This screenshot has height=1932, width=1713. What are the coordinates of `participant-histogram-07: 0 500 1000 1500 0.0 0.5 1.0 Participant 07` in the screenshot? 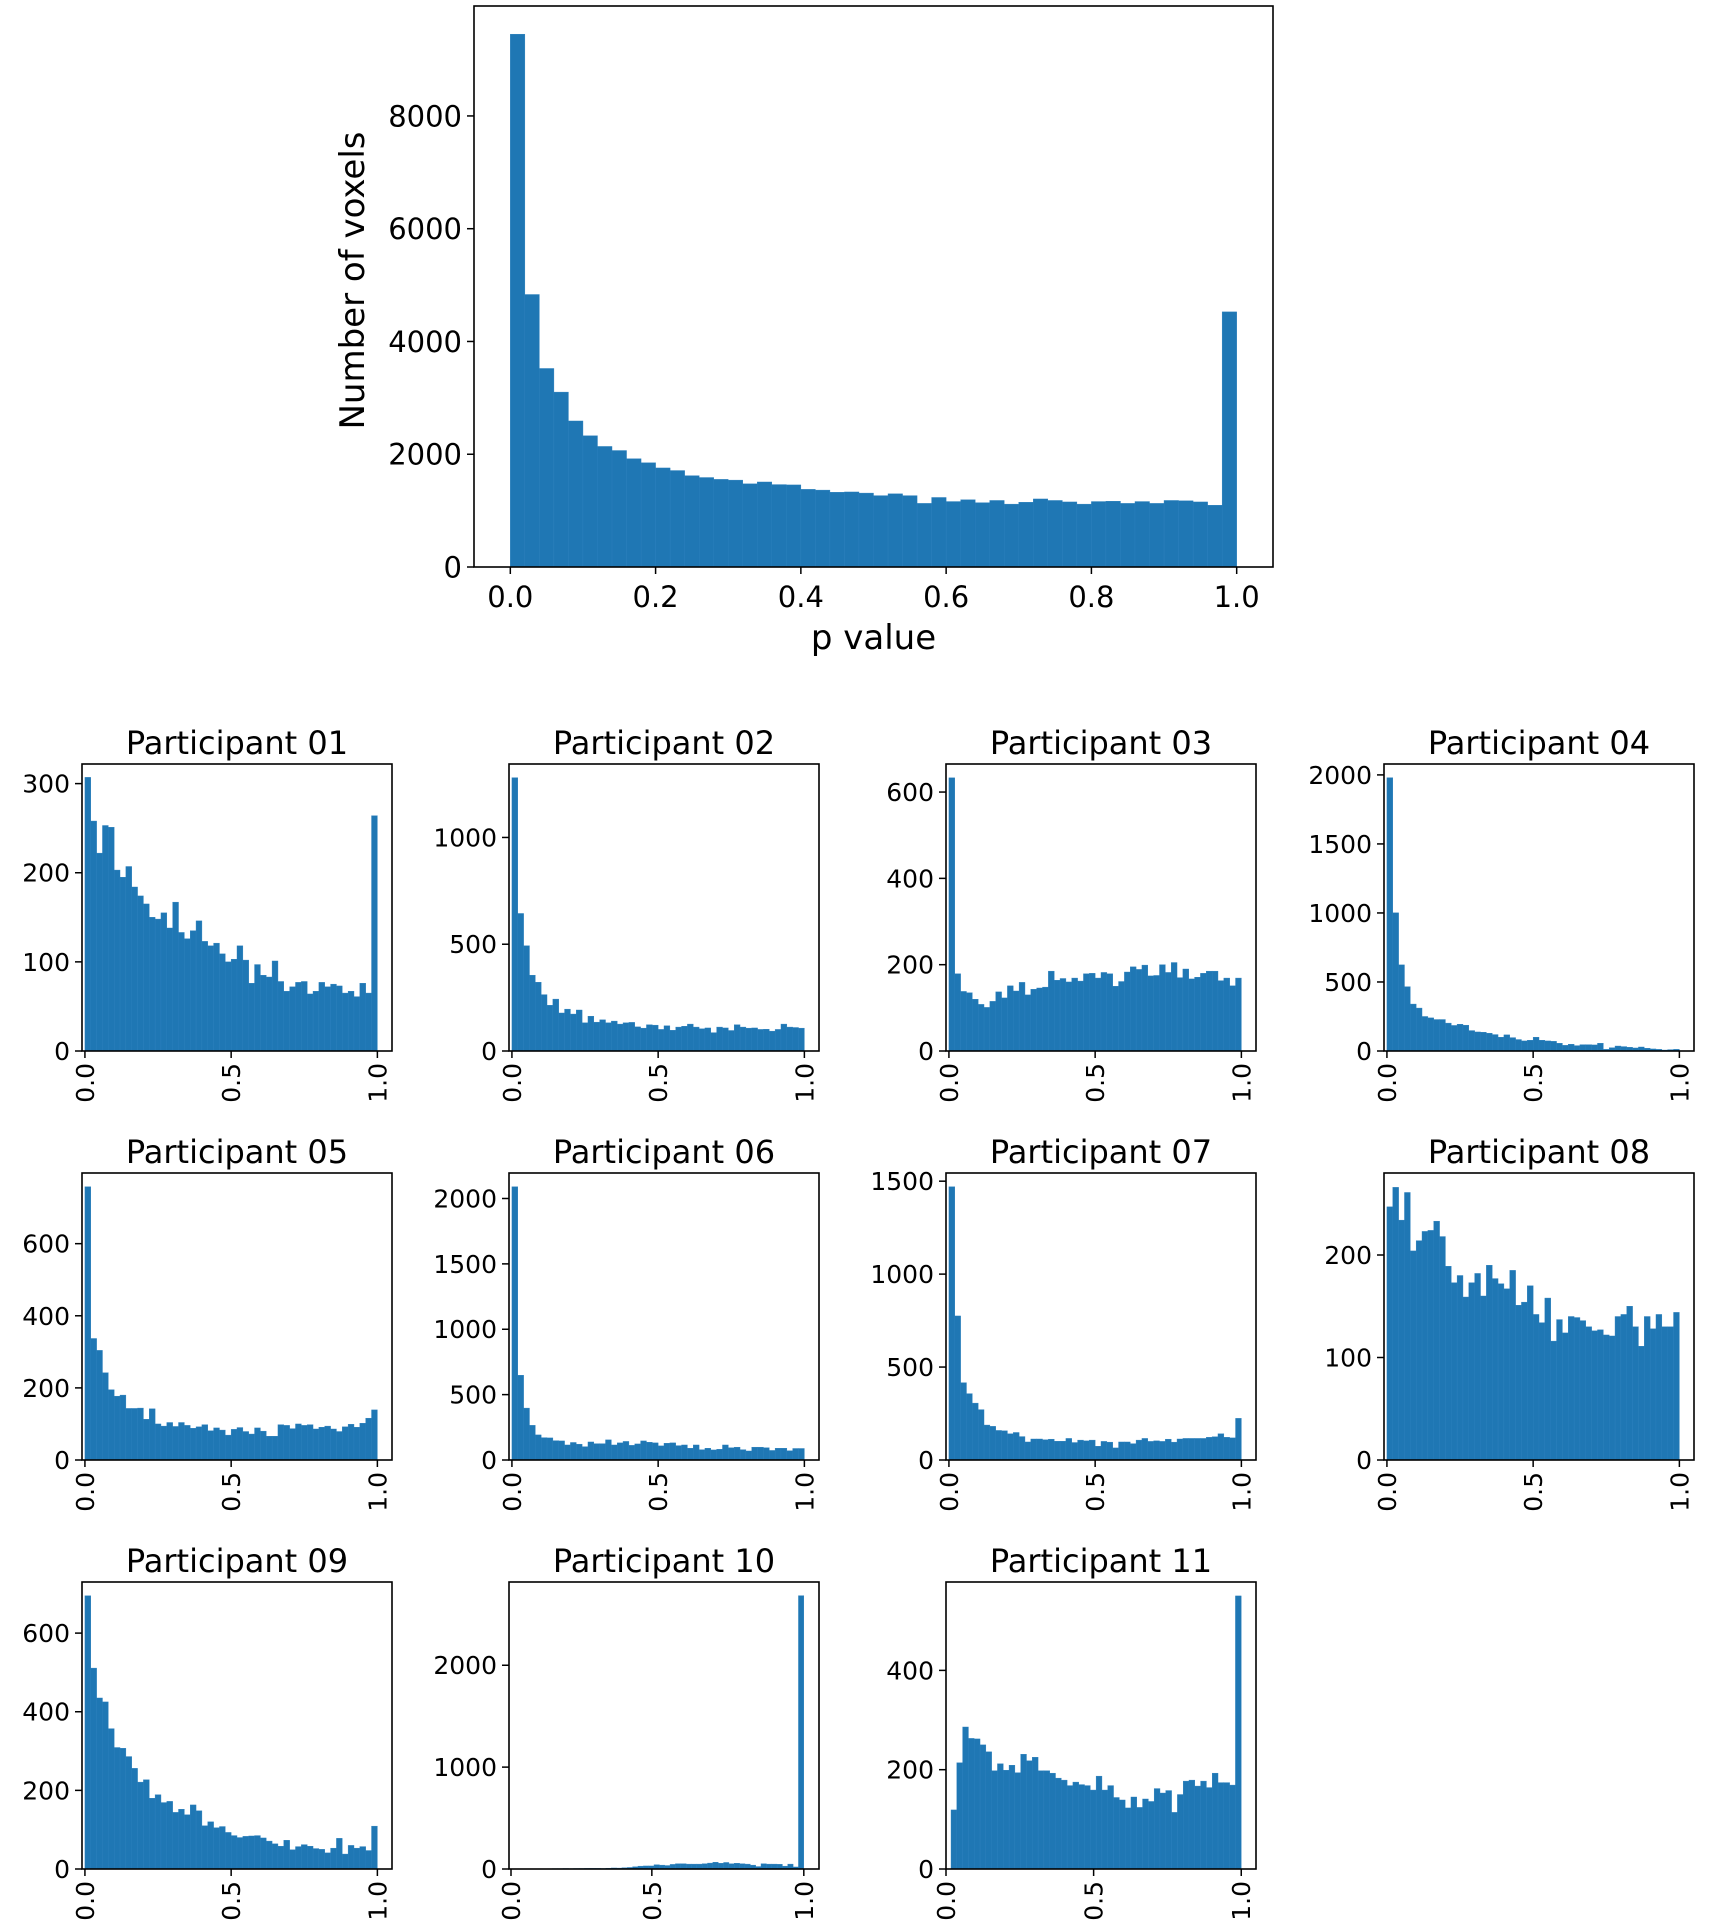 It's located at (1063, 1322).